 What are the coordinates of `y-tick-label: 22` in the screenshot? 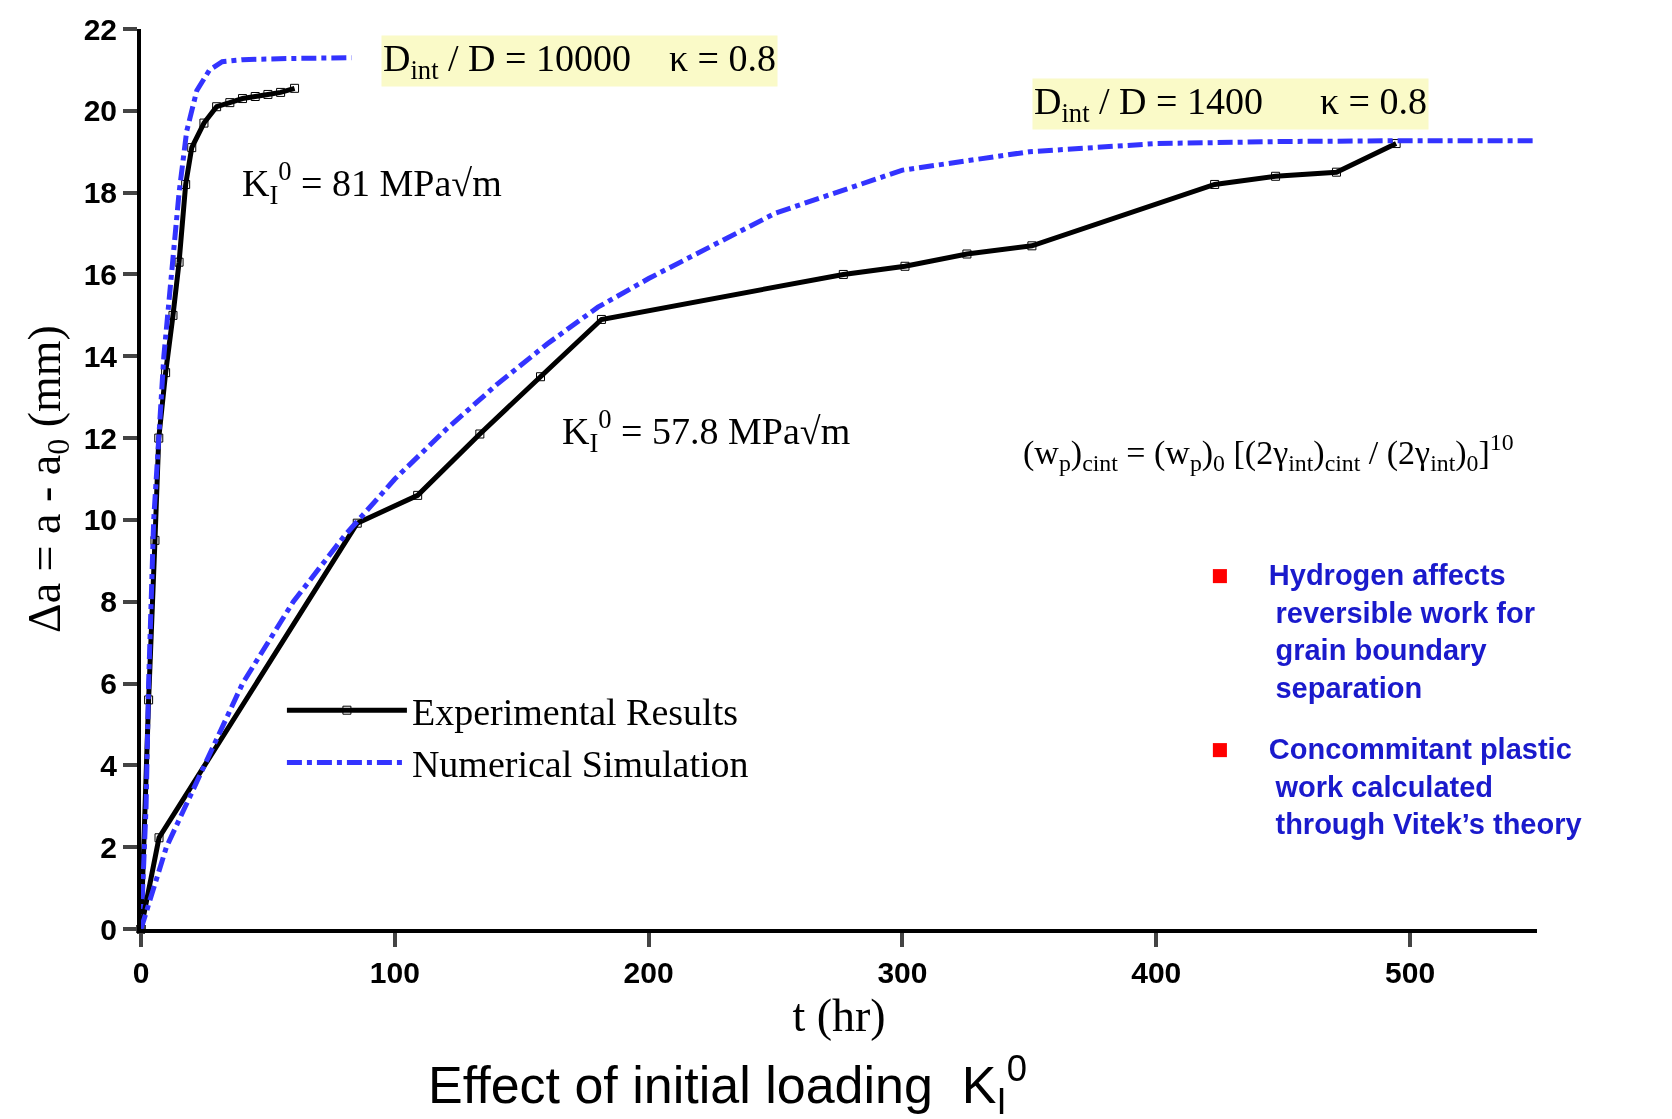 It's located at (100, 29).